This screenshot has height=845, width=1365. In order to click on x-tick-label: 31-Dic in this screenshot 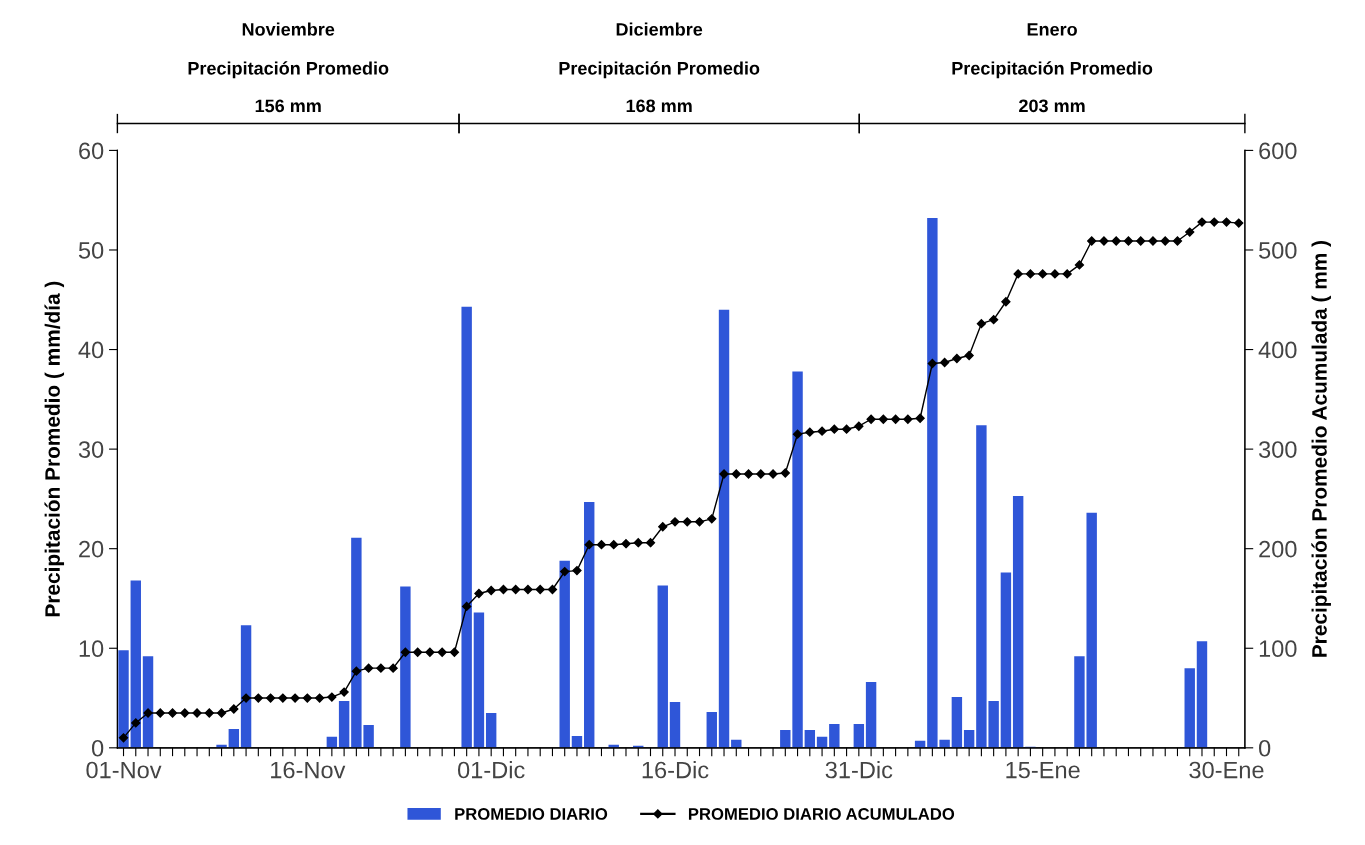, I will do `click(859, 770)`.